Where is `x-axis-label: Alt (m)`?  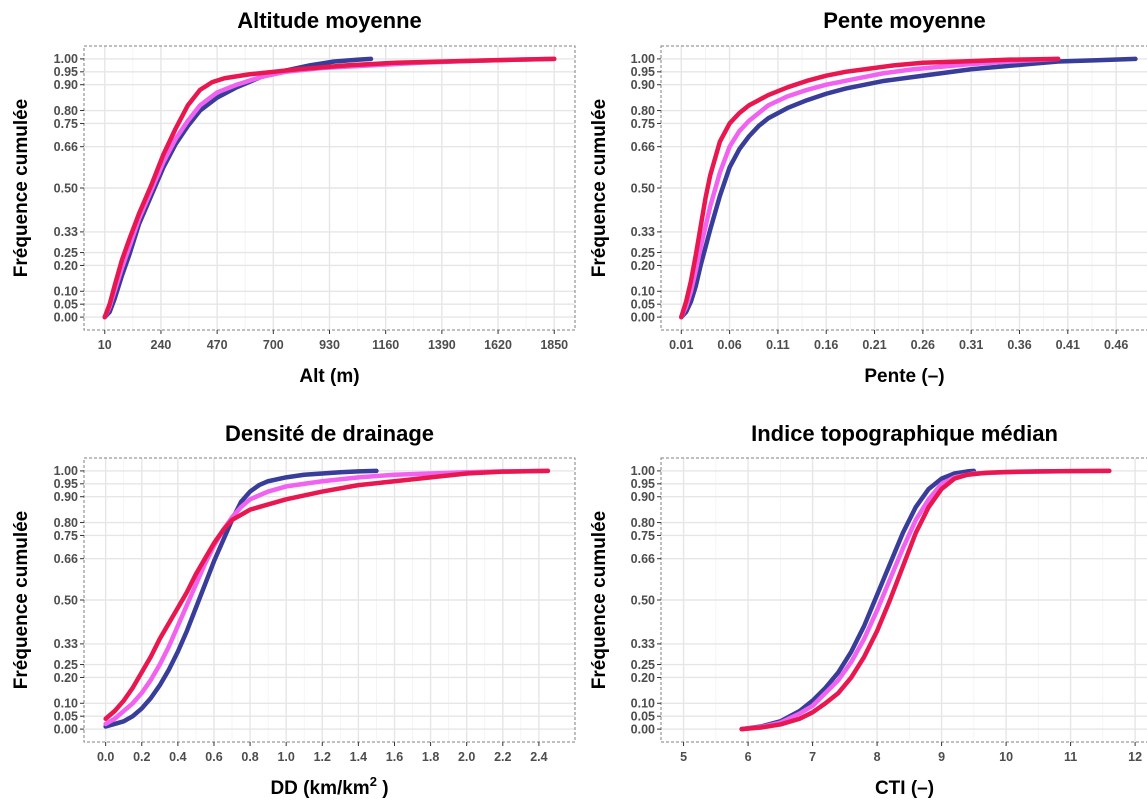 x-axis-label: Alt (m) is located at coordinates (329, 376).